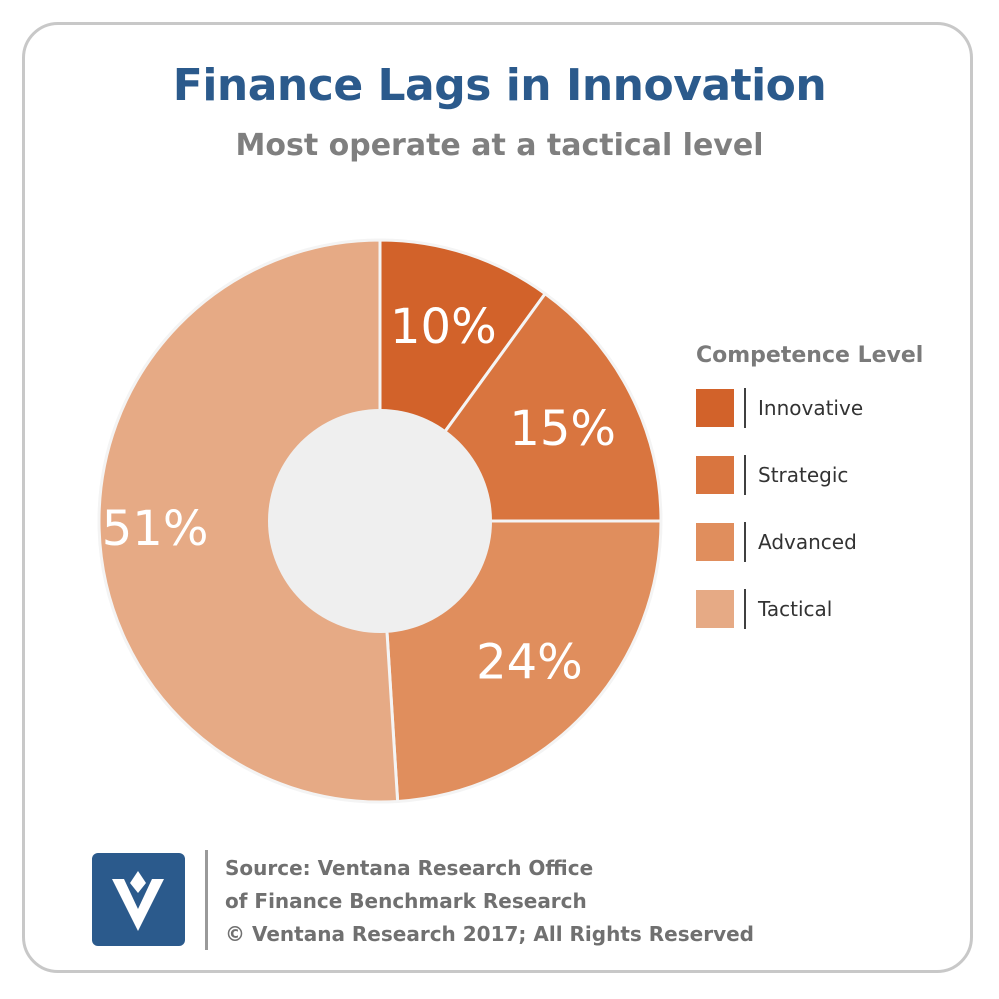 This screenshot has height=999, width=999. What do you see at coordinates (499, 85) in the screenshot?
I see `chart-title: Finance Lags in Innovation` at bounding box center [499, 85].